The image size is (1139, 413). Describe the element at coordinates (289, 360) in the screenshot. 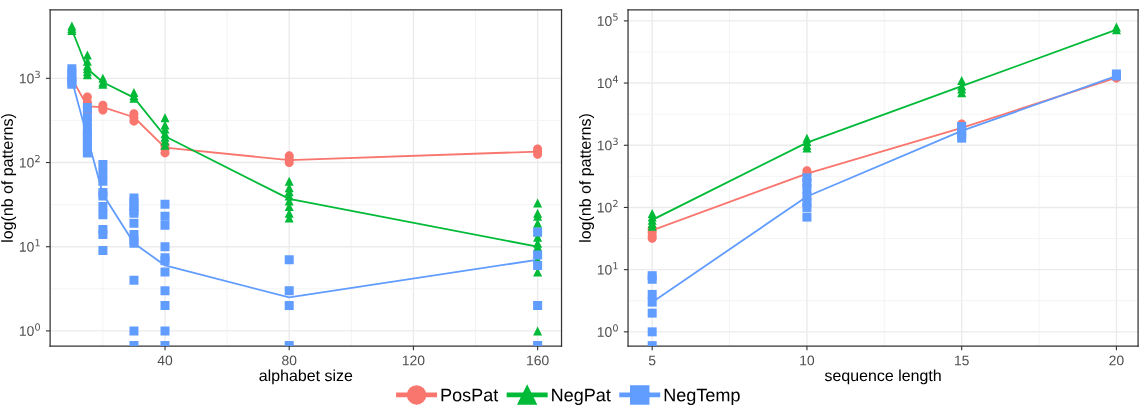

I see `x-tick-label: 80` at that location.